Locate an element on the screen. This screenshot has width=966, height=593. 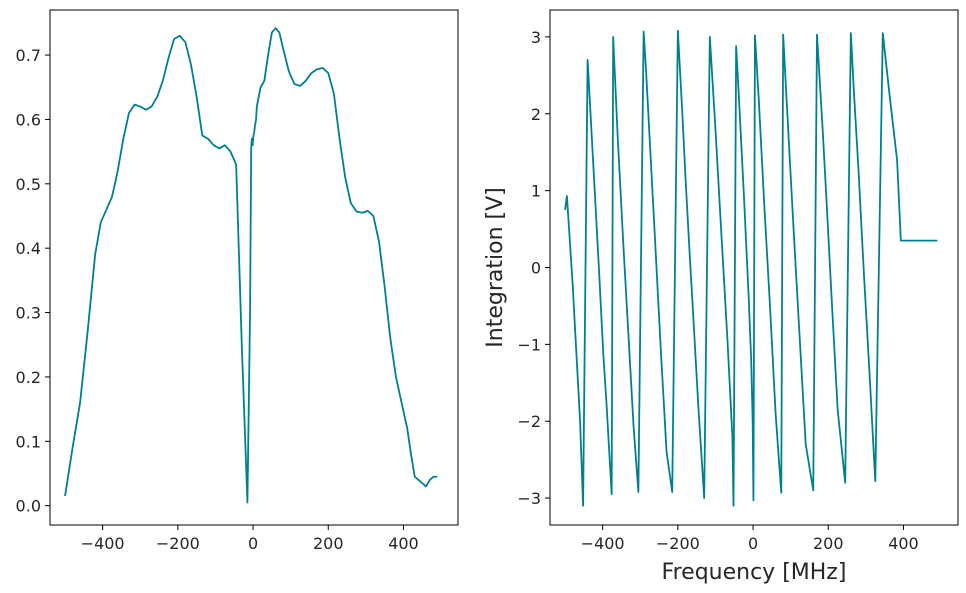
right-y-tick-label-4: 1 is located at coordinates (536, 191).